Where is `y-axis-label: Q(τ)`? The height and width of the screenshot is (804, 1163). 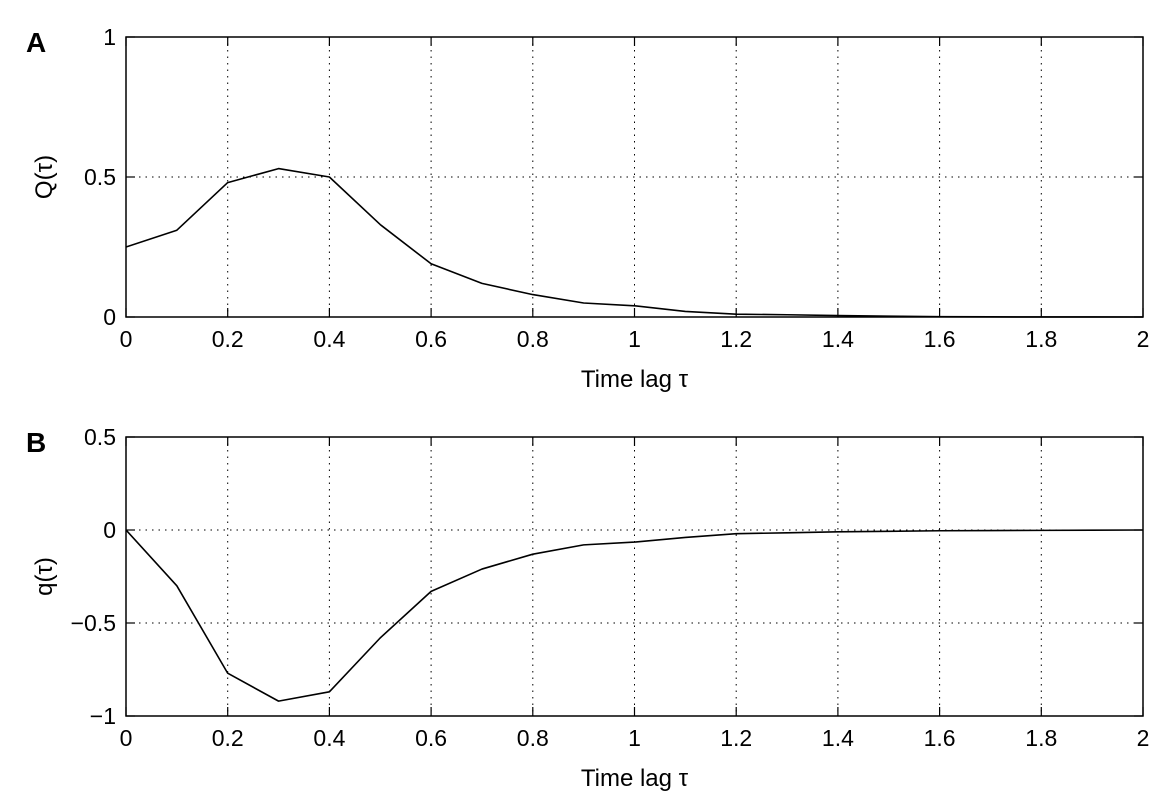
y-axis-label: Q(τ) is located at coordinates (44, 177).